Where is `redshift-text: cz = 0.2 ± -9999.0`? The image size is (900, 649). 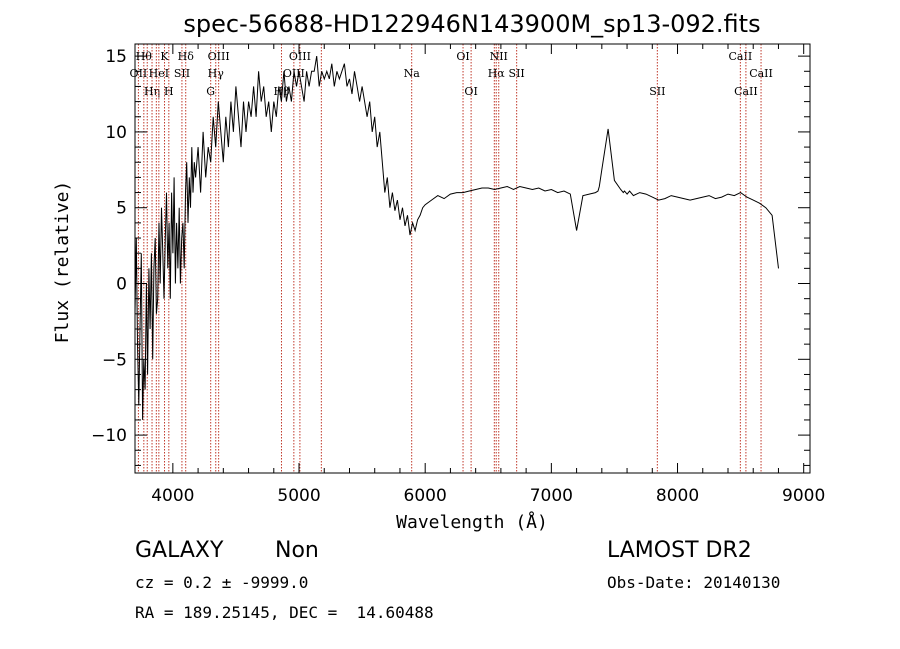 redshift-text: cz = 0.2 ± -9999.0 is located at coordinates (222, 582).